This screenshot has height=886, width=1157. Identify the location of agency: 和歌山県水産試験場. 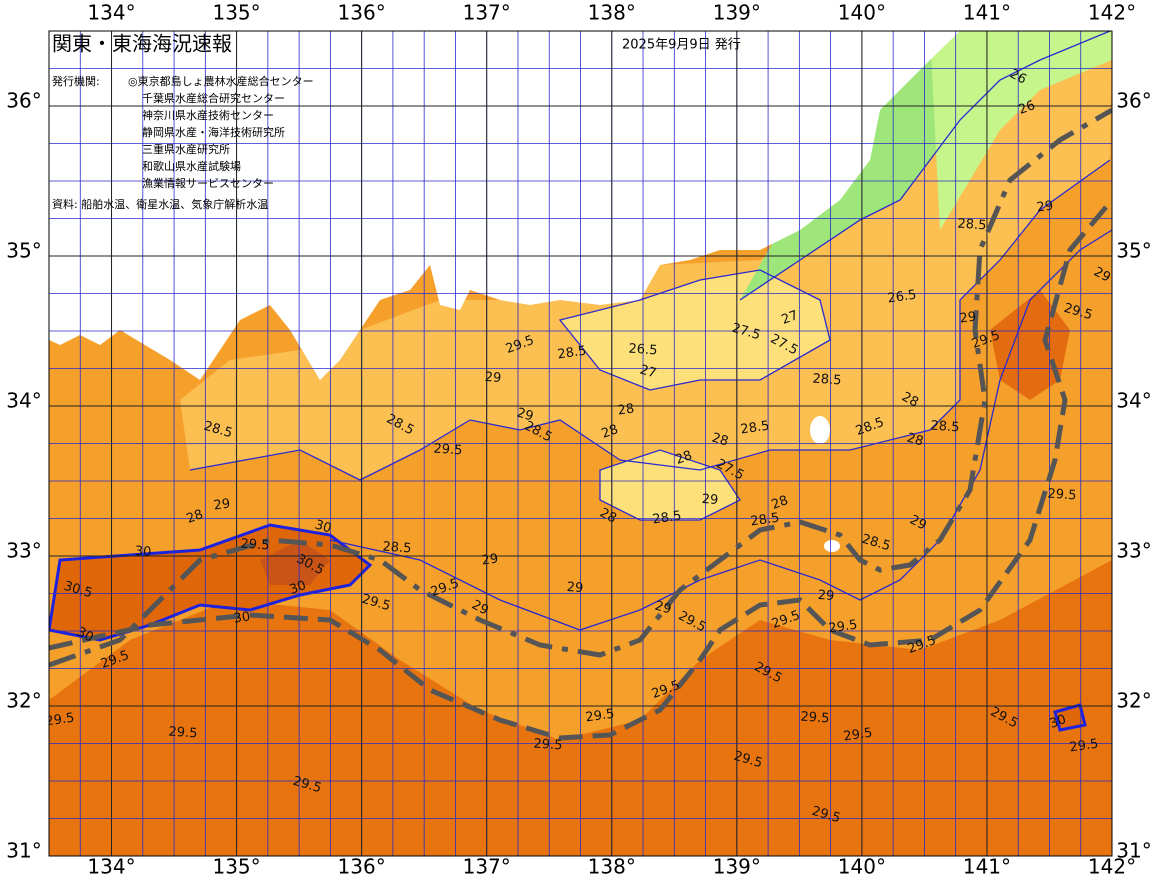
(191, 166).